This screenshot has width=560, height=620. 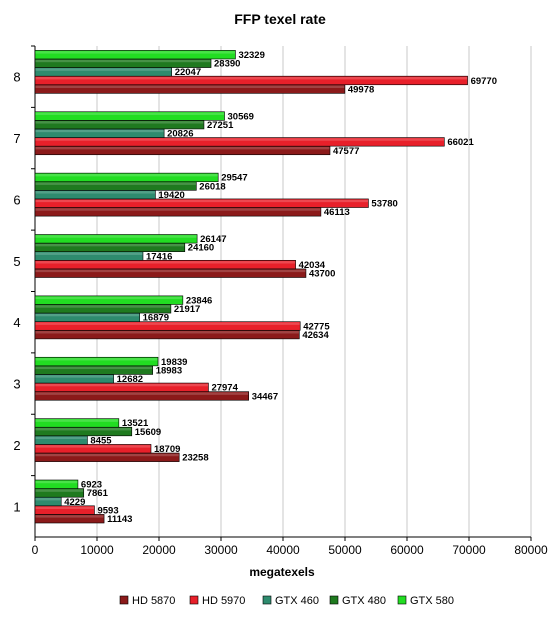 I want to click on data-label: 21917, so click(x=187, y=309).